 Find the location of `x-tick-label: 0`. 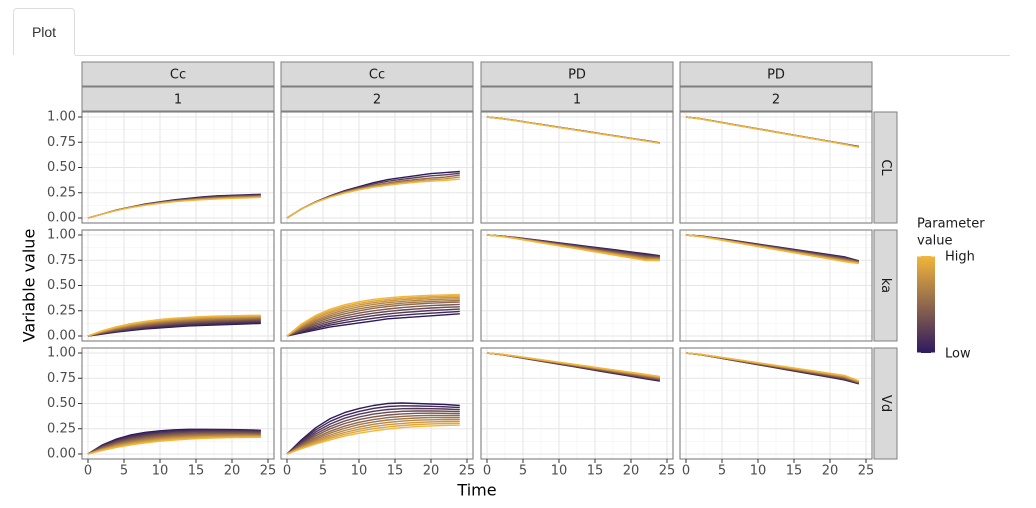

x-tick-label: 0 is located at coordinates (686, 471).